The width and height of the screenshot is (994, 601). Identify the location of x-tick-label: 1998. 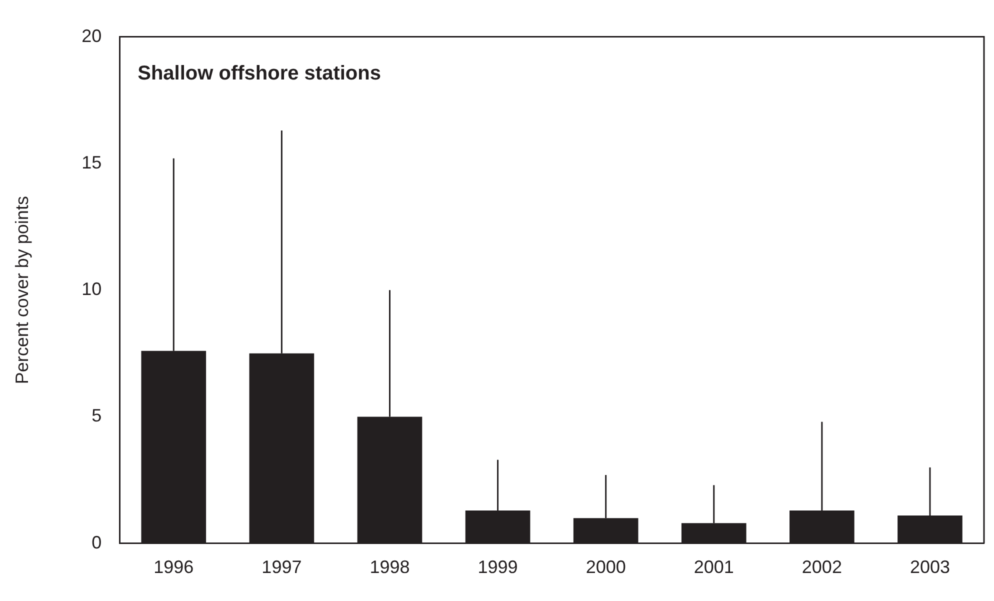
(390, 567).